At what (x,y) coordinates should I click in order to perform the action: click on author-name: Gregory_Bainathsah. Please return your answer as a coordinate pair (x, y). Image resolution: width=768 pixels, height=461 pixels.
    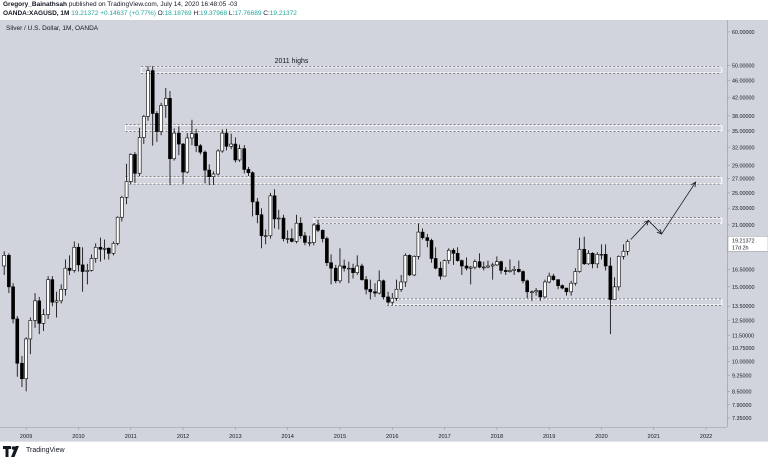
    Looking at the image, I should click on (35, 4).